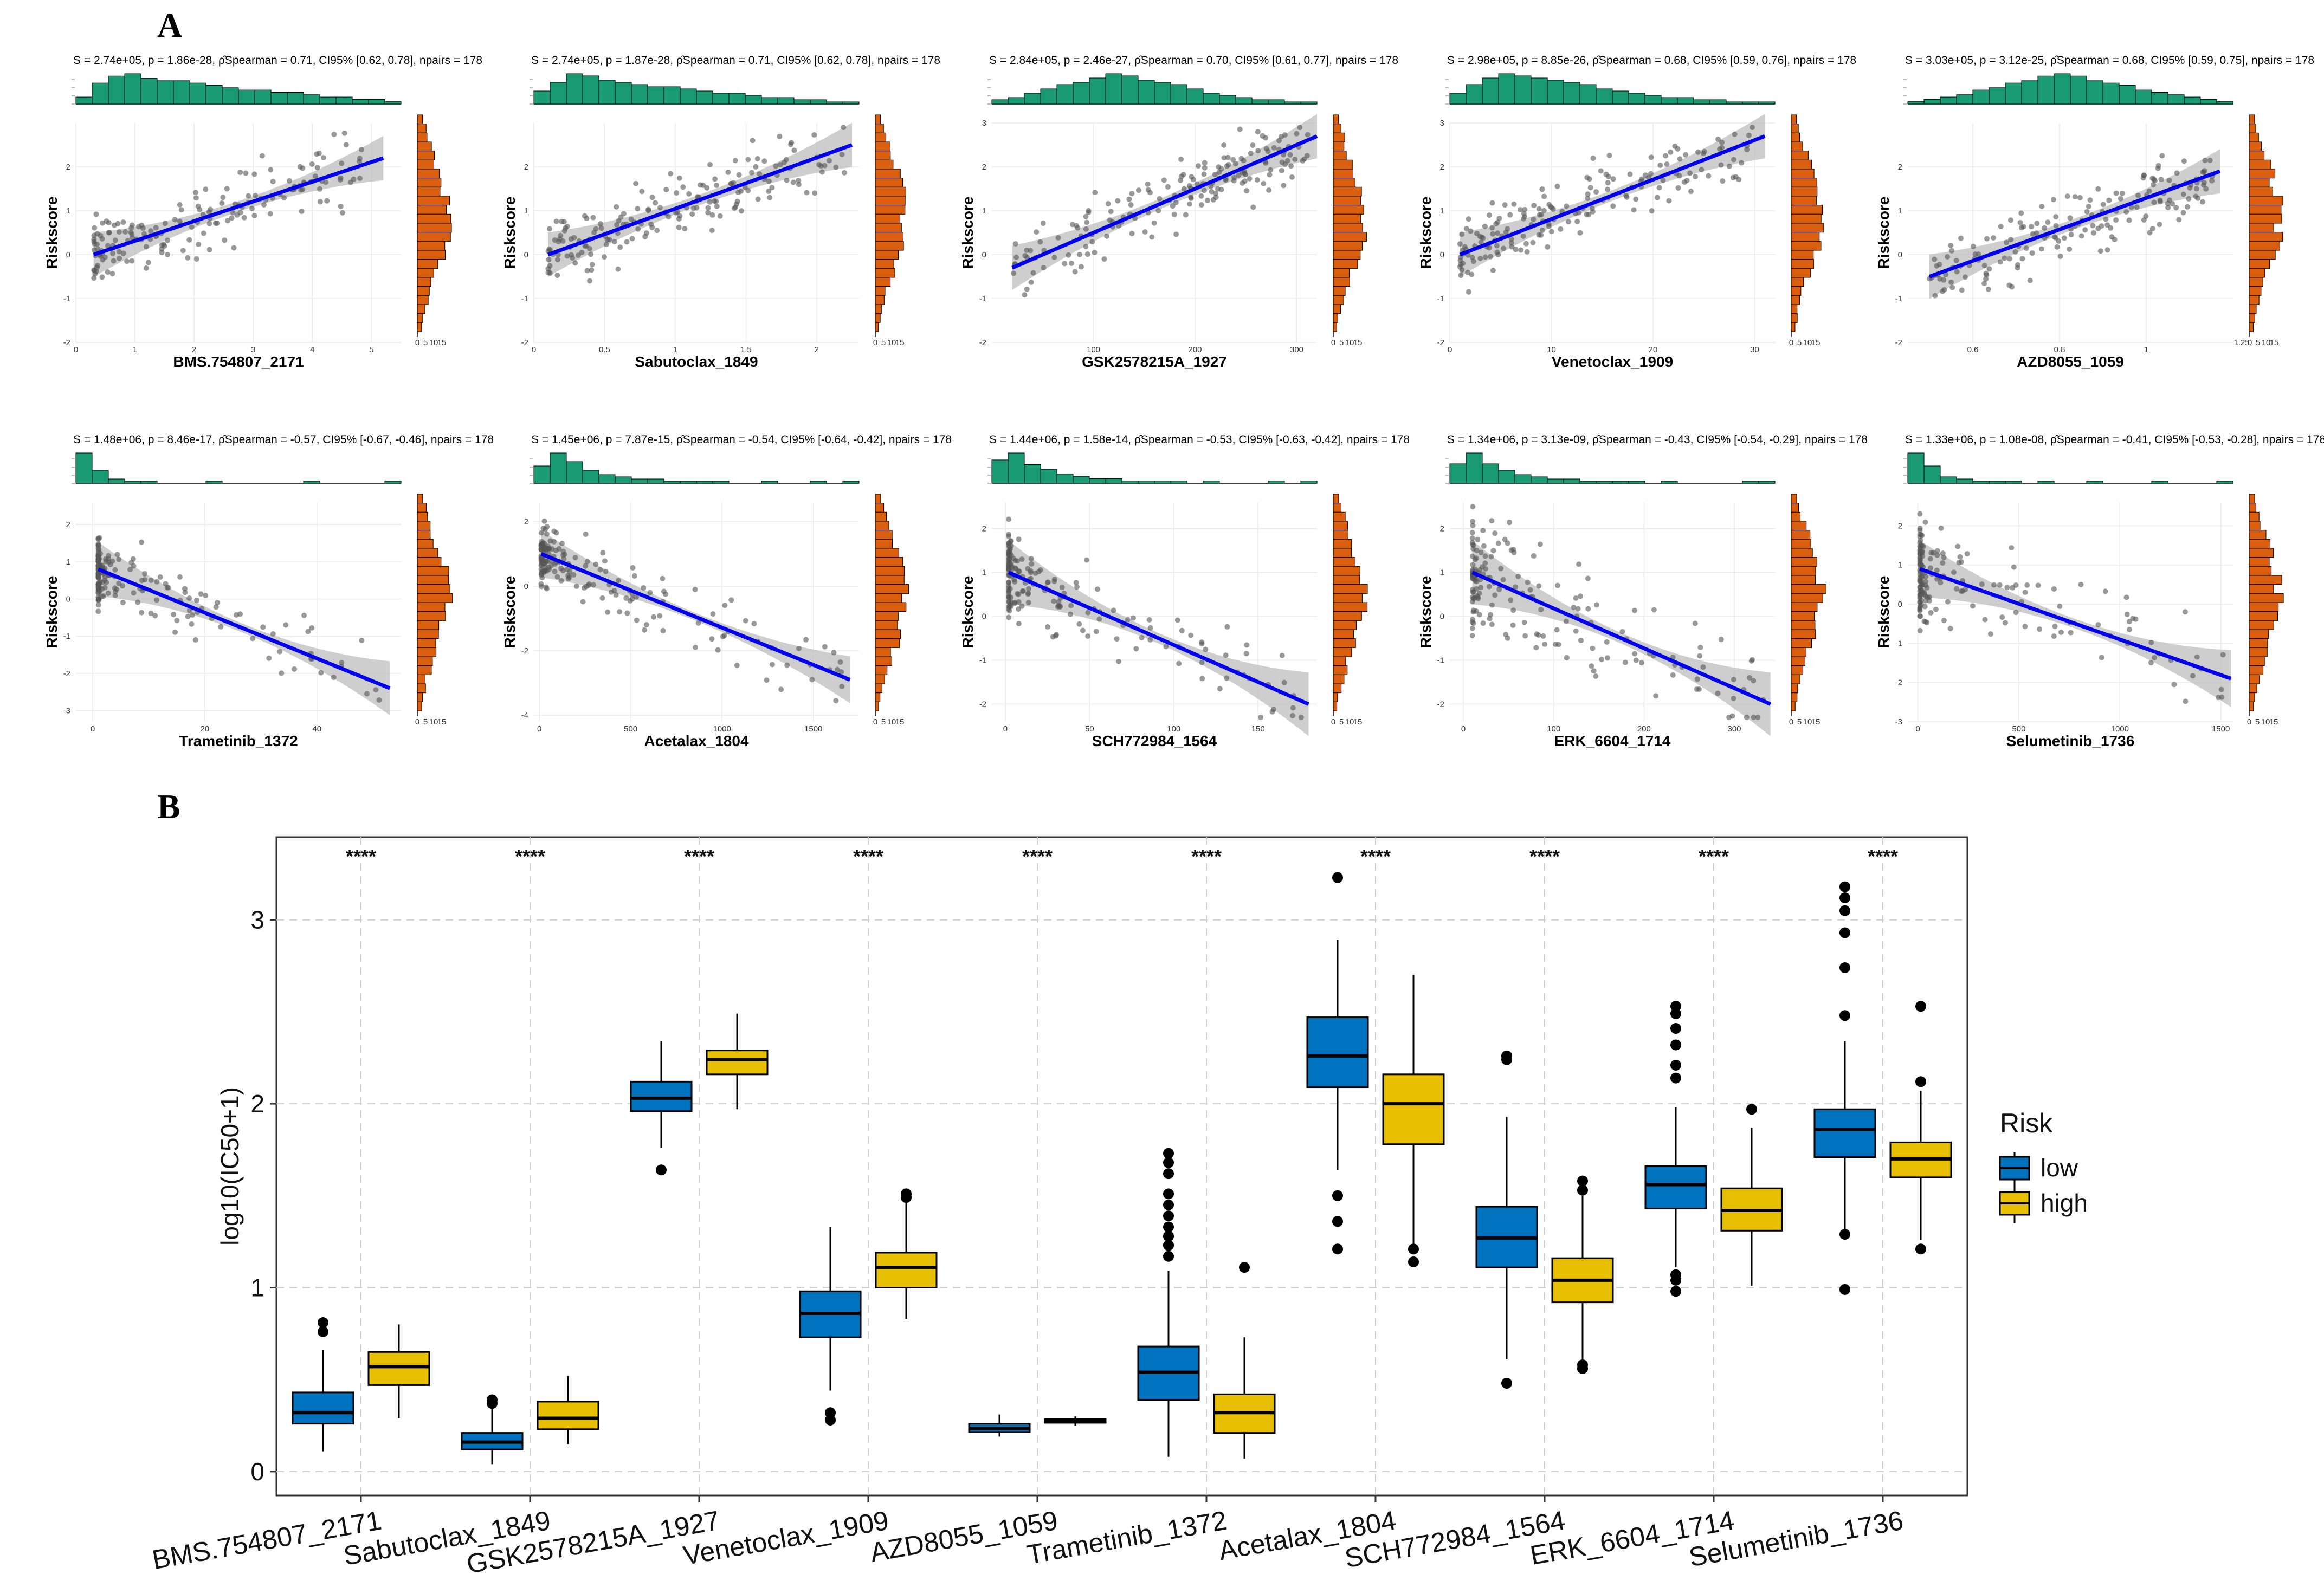  Describe the element at coordinates (1442, 616) in the screenshot. I see `y-tick-label: 0` at that location.